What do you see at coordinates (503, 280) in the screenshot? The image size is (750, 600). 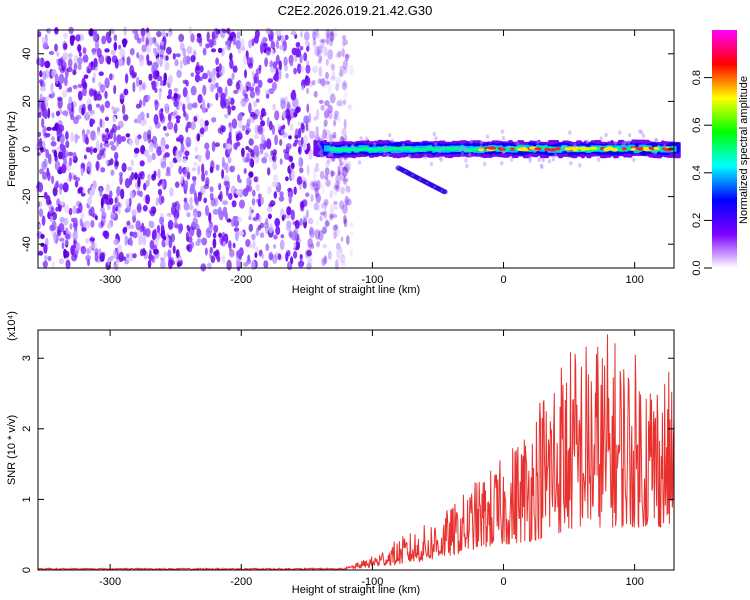 I see `x-tick-label: 0` at bounding box center [503, 280].